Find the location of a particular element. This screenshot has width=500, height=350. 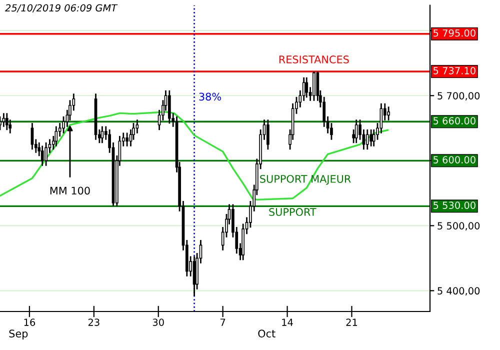

ref-line-label: 5 660.00 is located at coordinates (455, 120).